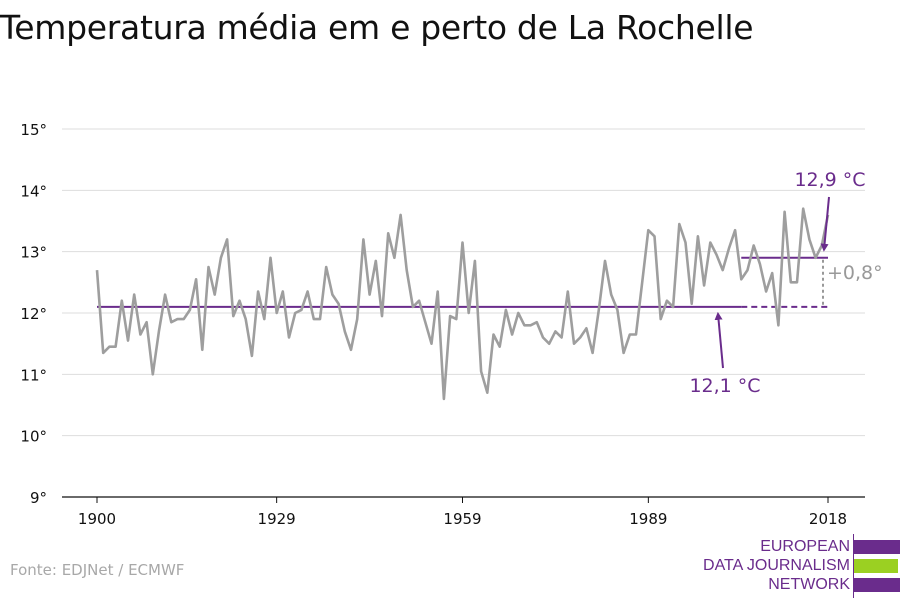  Describe the element at coordinates (828, 519) in the screenshot. I see `x-tick-label: 2018` at that location.